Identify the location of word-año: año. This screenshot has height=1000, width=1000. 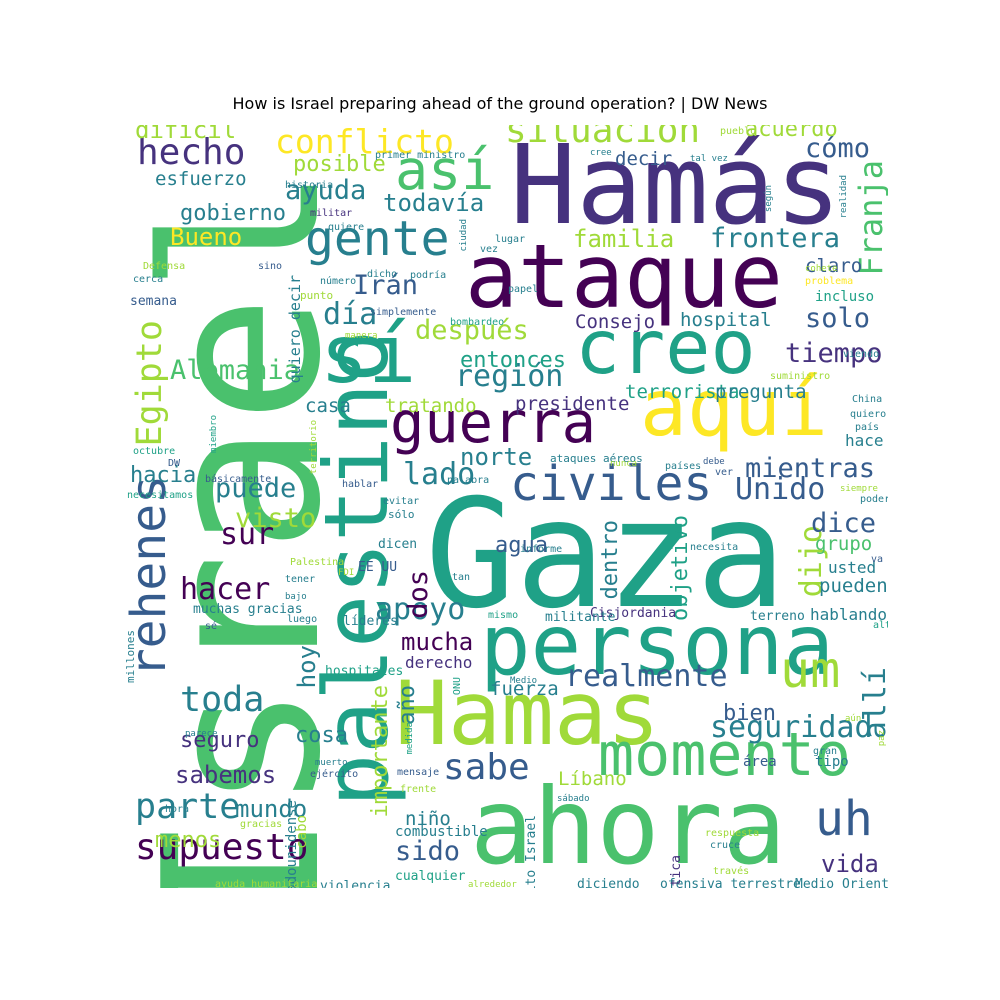
(407, 705).